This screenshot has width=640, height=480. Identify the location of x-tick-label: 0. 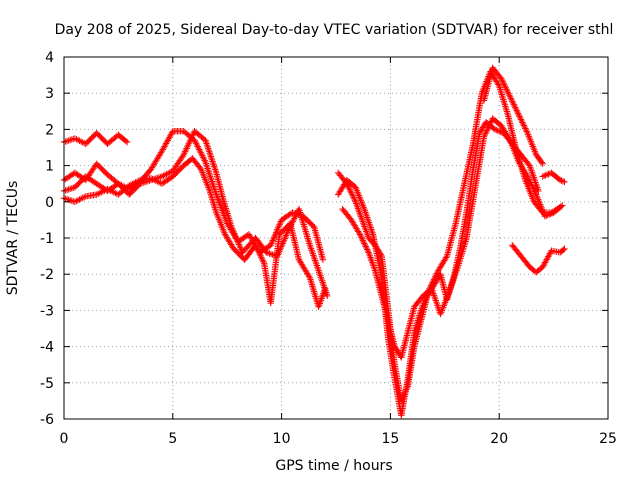
(64, 439).